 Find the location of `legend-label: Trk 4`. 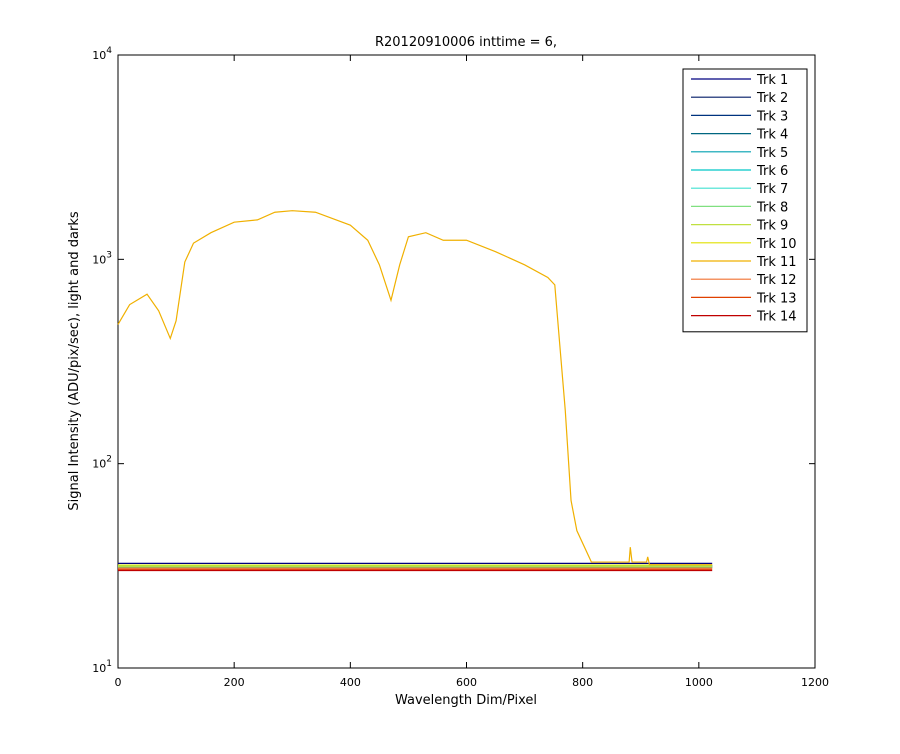

legend-label: Trk 4 is located at coordinates (772, 135).